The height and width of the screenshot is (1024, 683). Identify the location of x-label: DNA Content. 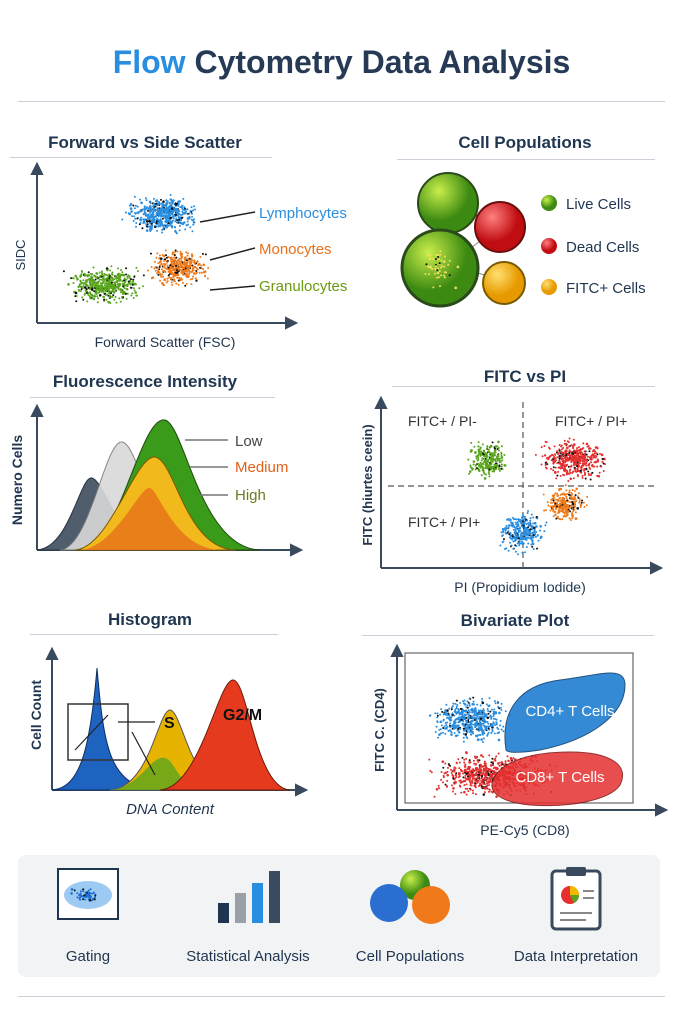
(170, 809).